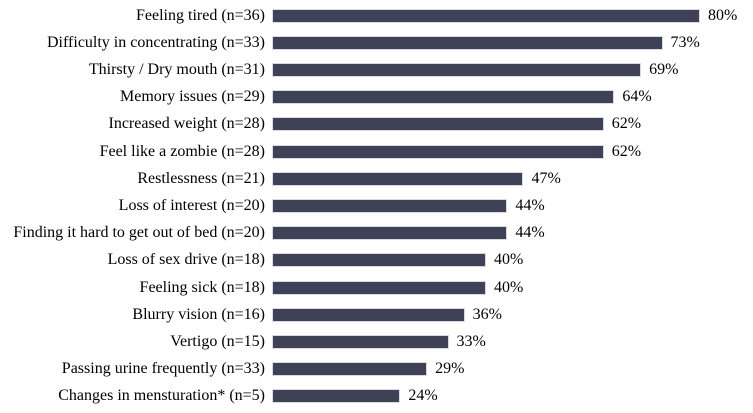 This screenshot has height=413, width=753. What do you see at coordinates (186, 260) in the screenshot?
I see `category-label: Loss of sex drive (n=18)` at bounding box center [186, 260].